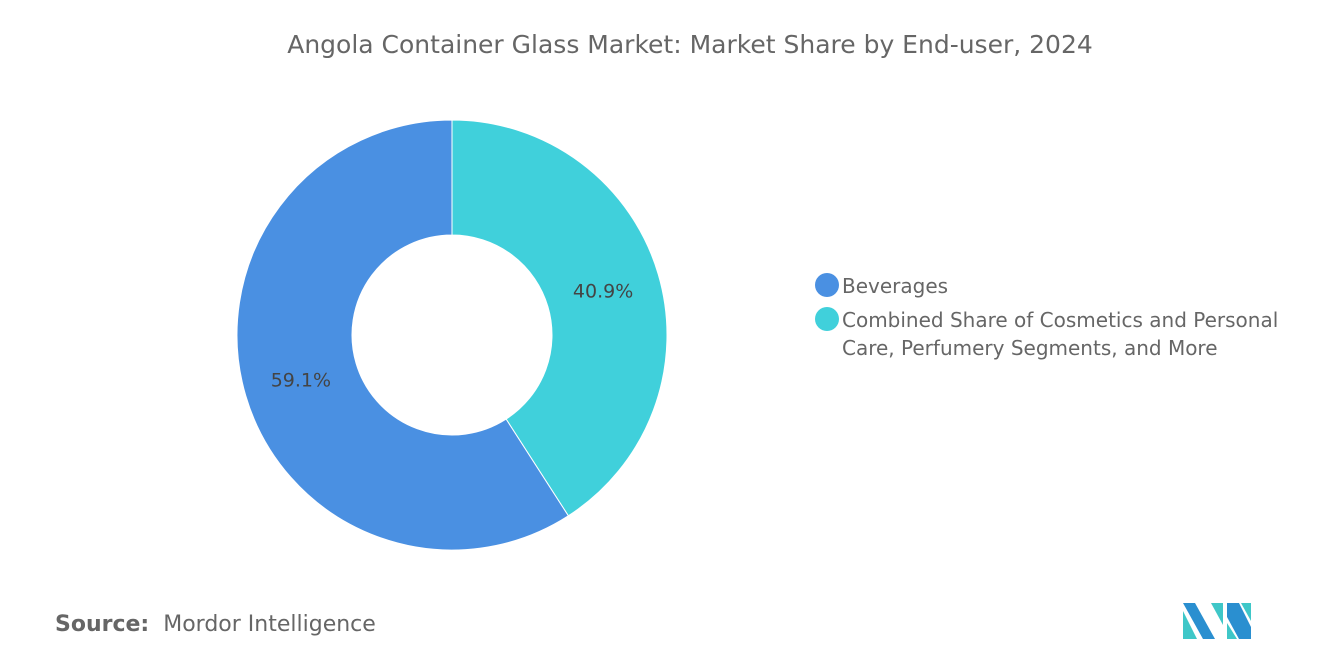 The image size is (1320, 665). What do you see at coordinates (895, 286) in the screenshot?
I see `legend-label: Beverages` at bounding box center [895, 286].